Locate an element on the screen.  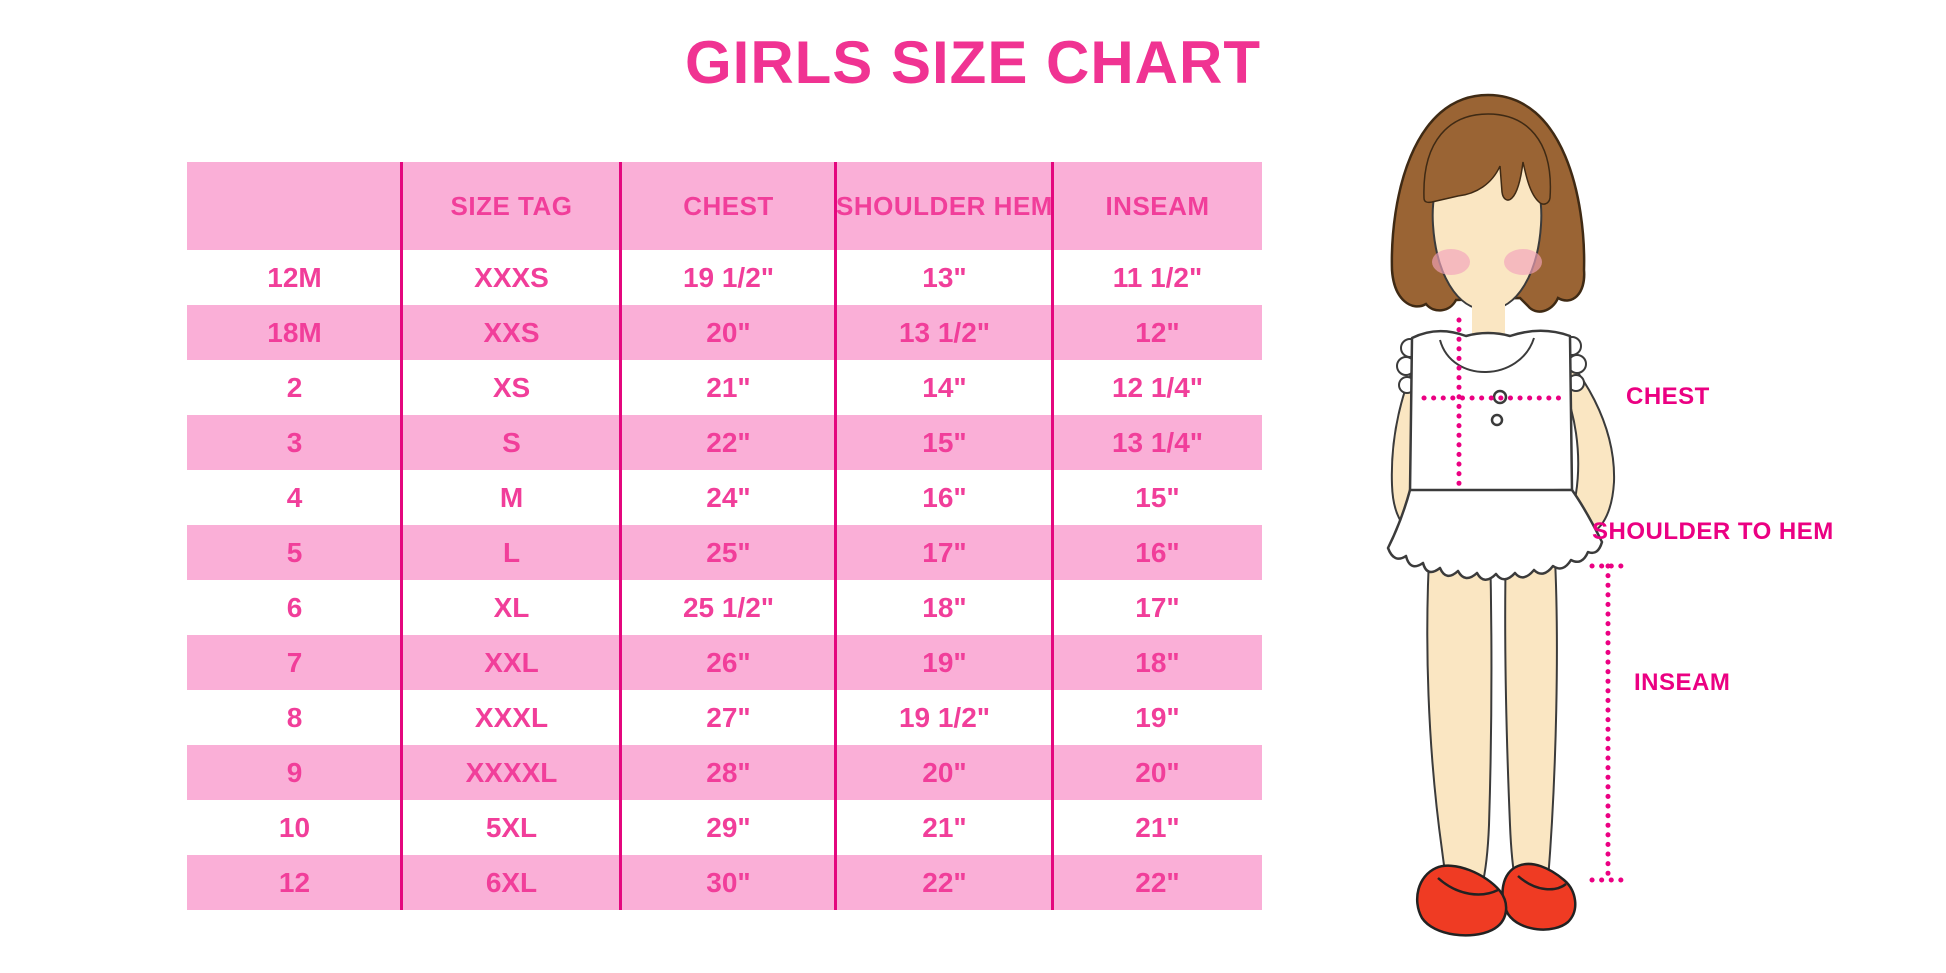
blush-left is located at coordinates (1451, 262).